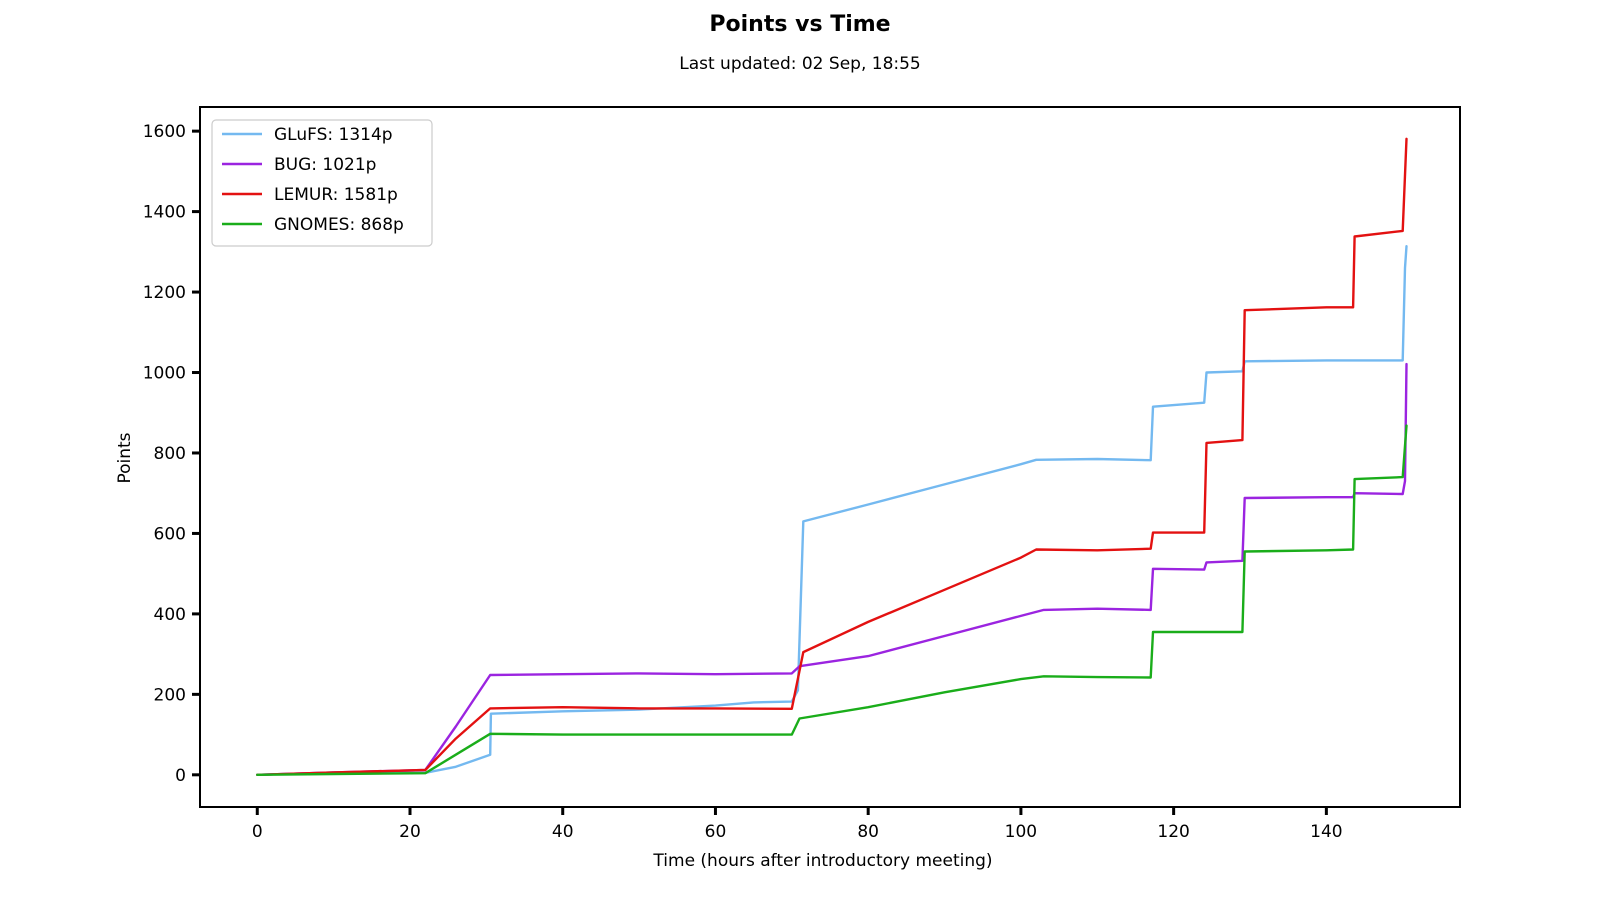 This screenshot has height=900, width=1600. What do you see at coordinates (333, 135) in the screenshot?
I see `legend-entry: GLuFS: 1314p` at bounding box center [333, 135].